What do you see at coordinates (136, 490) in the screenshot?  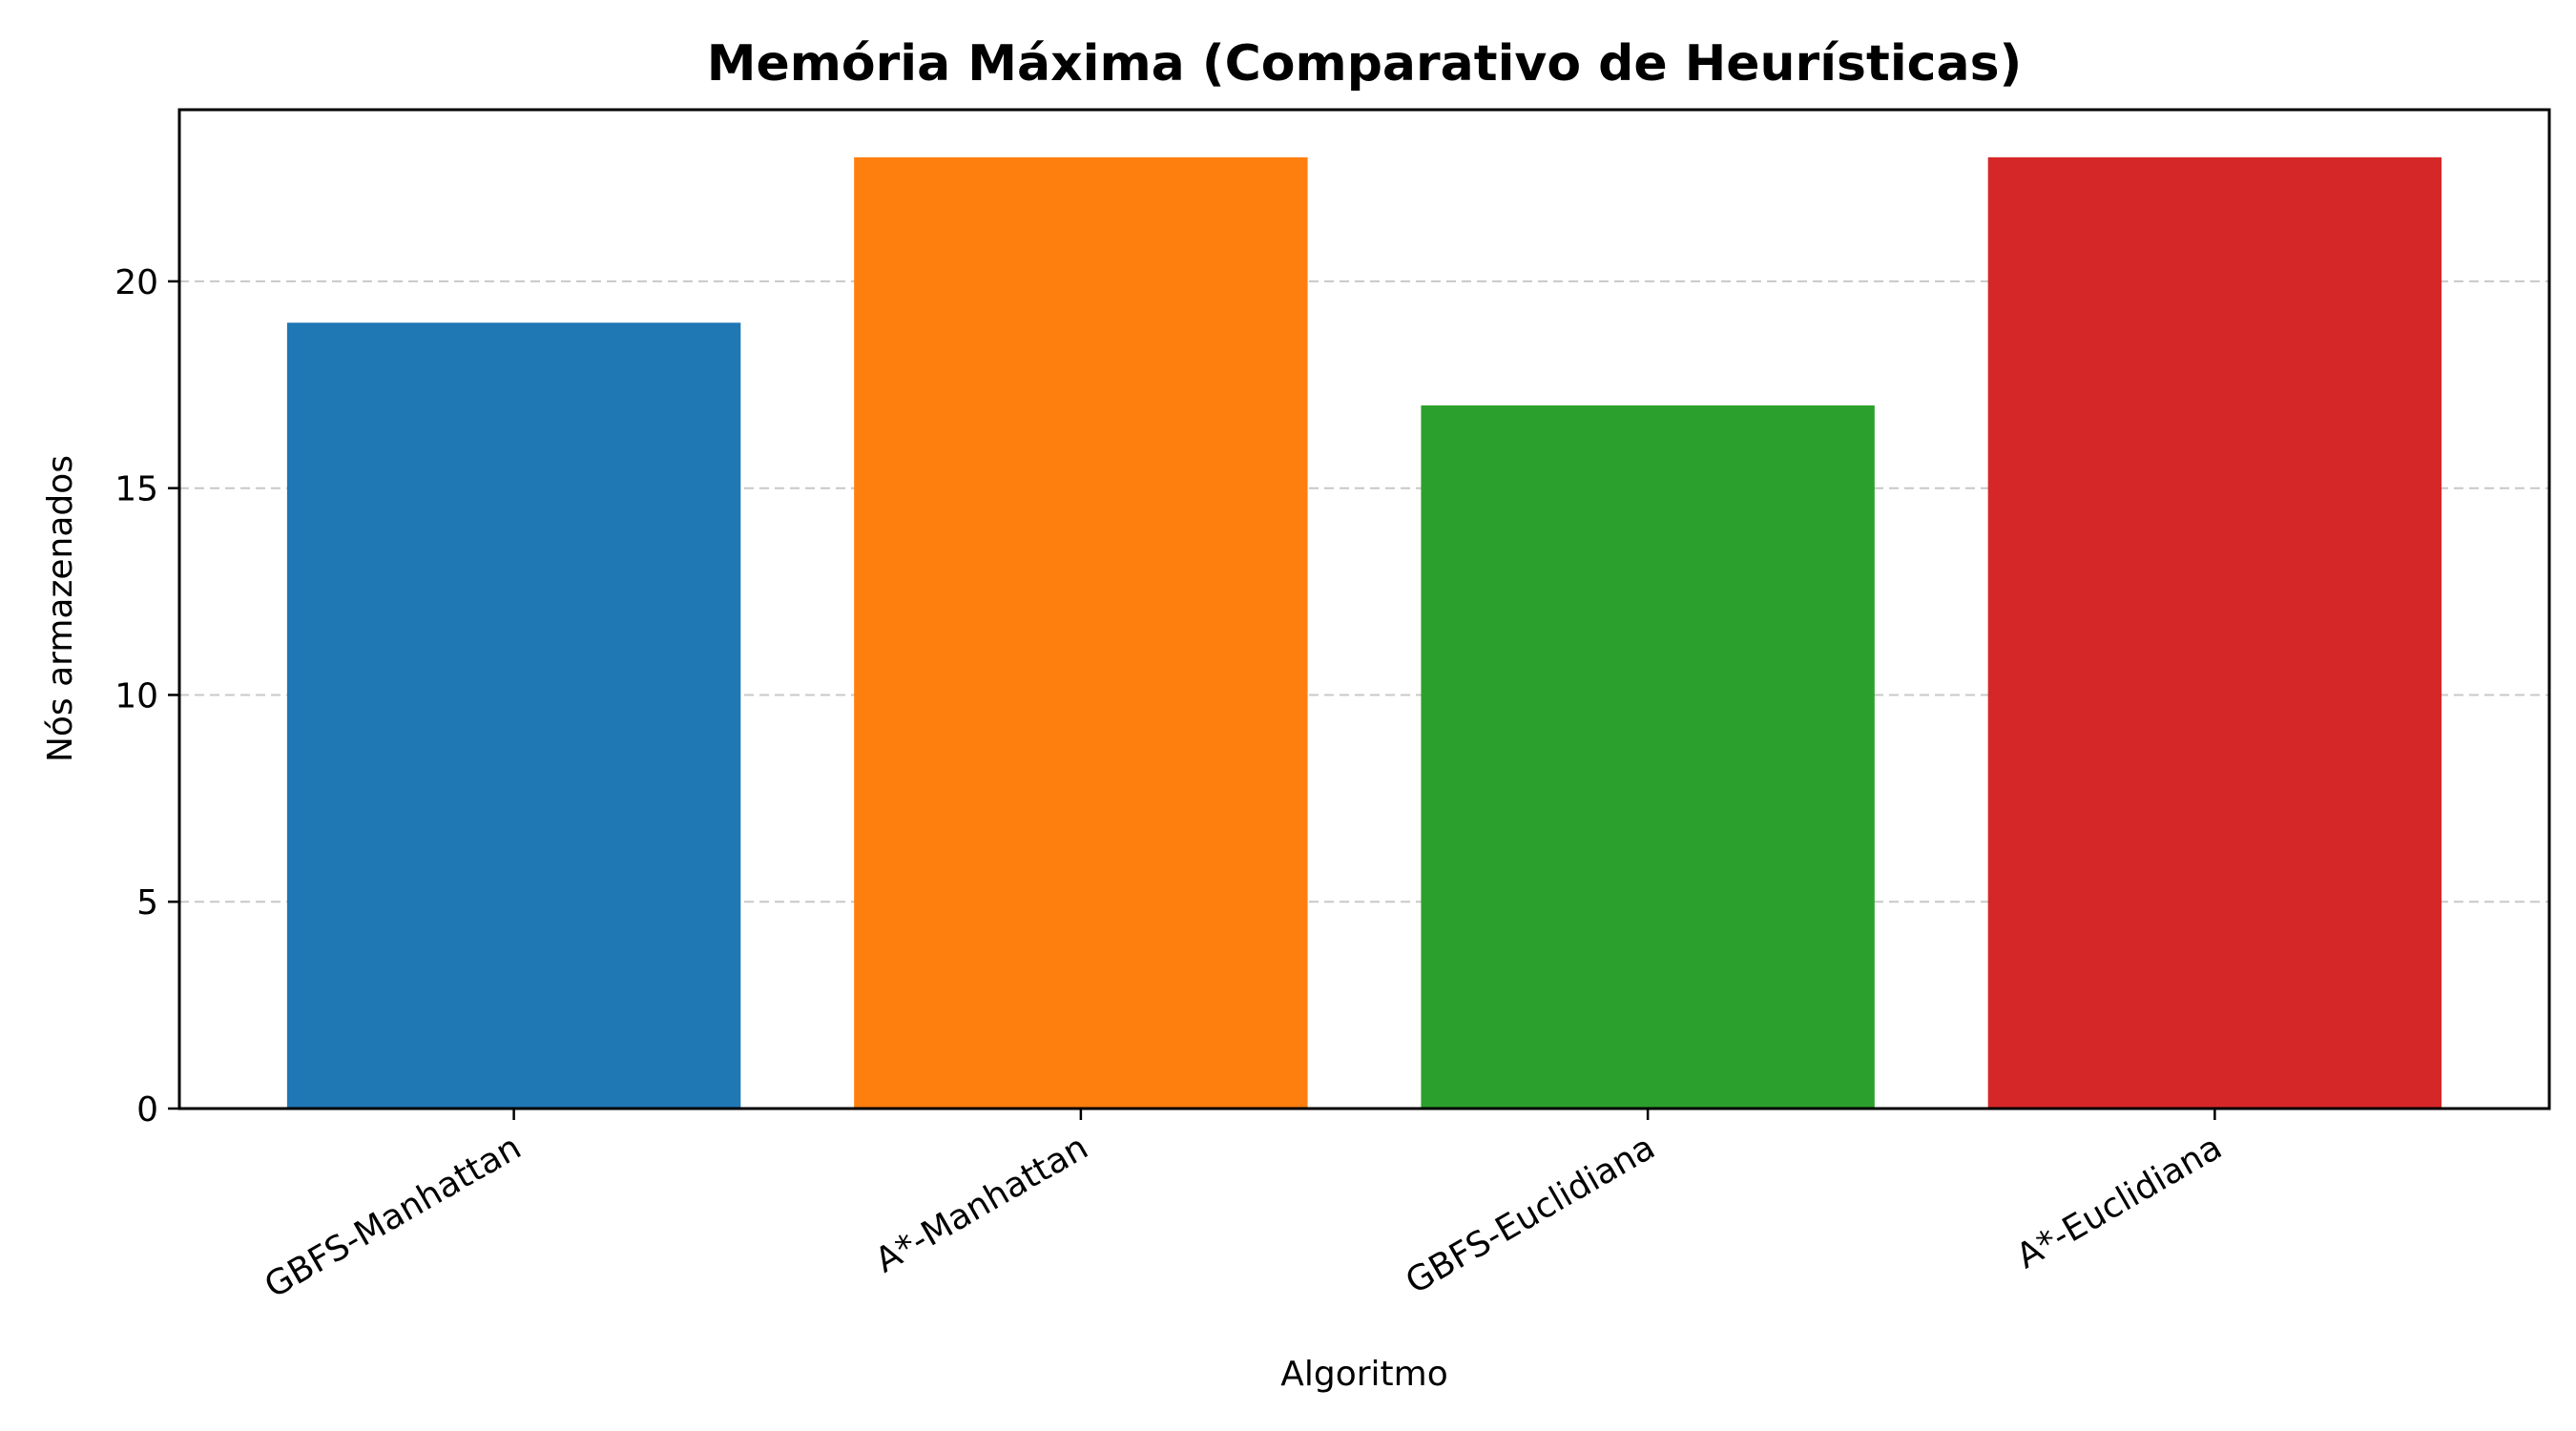 I see `y-tick-label: 15` at bounding box center [136, 490].